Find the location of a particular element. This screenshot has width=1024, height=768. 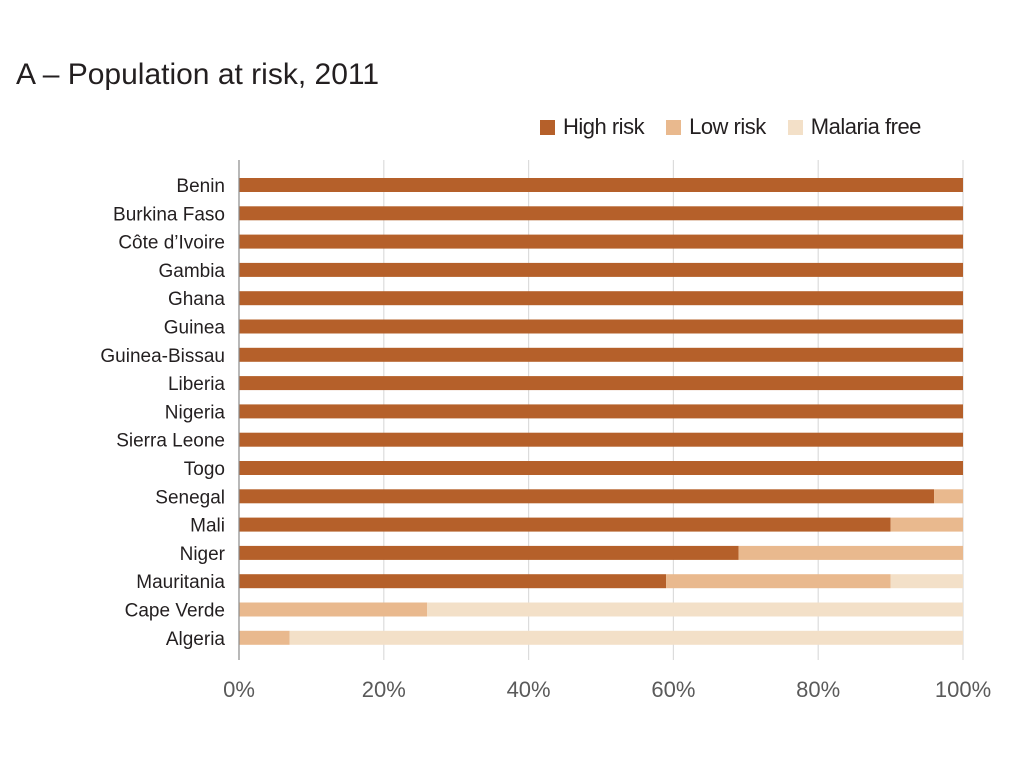

x-tick-label-20: 20% is located at coordinates (384, 689).